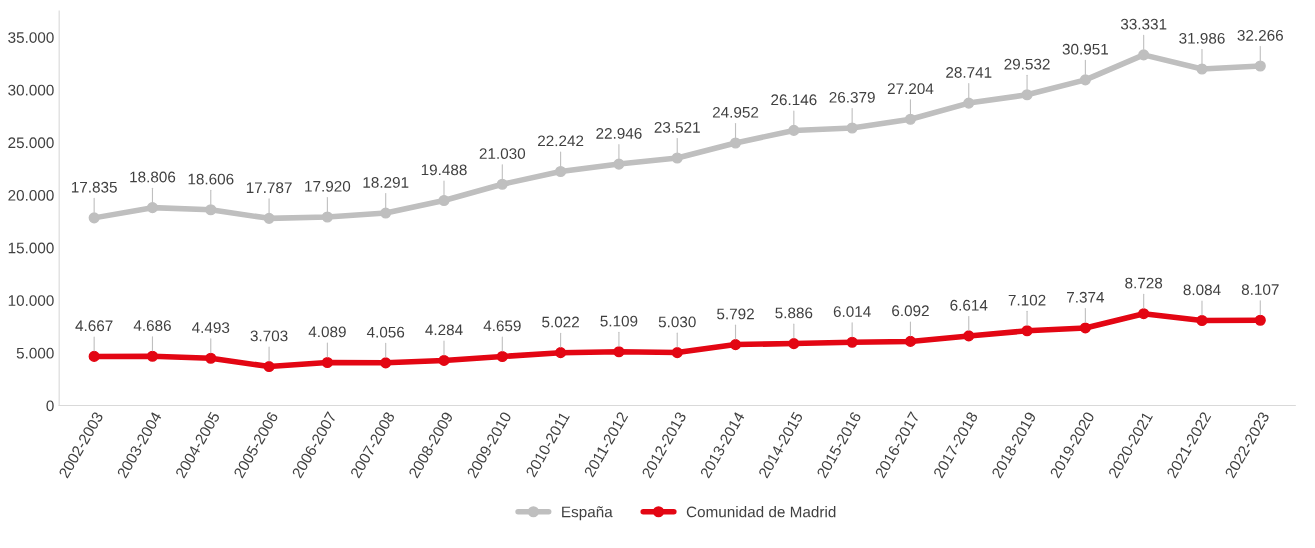 The height and width of the screenshot is (548, 1315). What do you see at coordinates (94, 326) in the screenshot?
I see `data-label: 4.667` at bounding box center [94, 326].